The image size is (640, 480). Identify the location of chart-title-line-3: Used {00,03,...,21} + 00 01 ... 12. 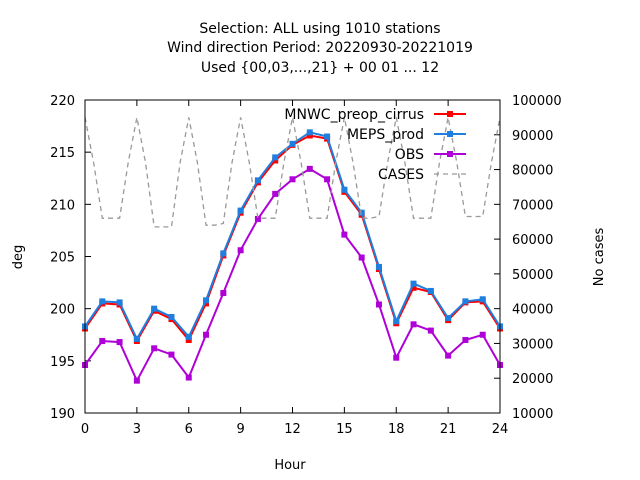
(320, 68).